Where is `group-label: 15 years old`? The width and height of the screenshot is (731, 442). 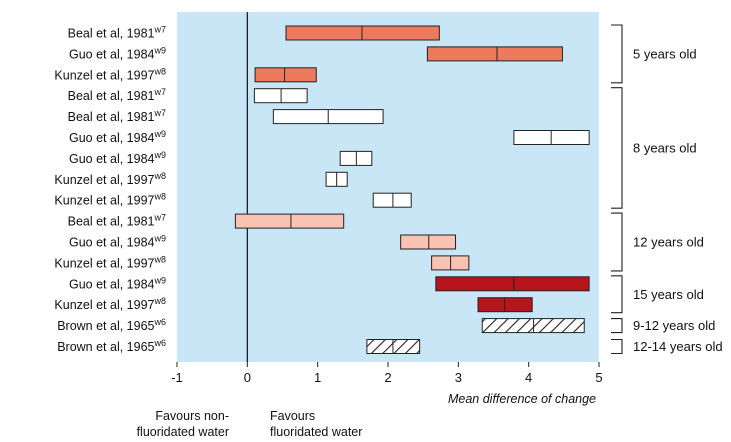 group-label: 15 years old is located at coordinates (668, 294).